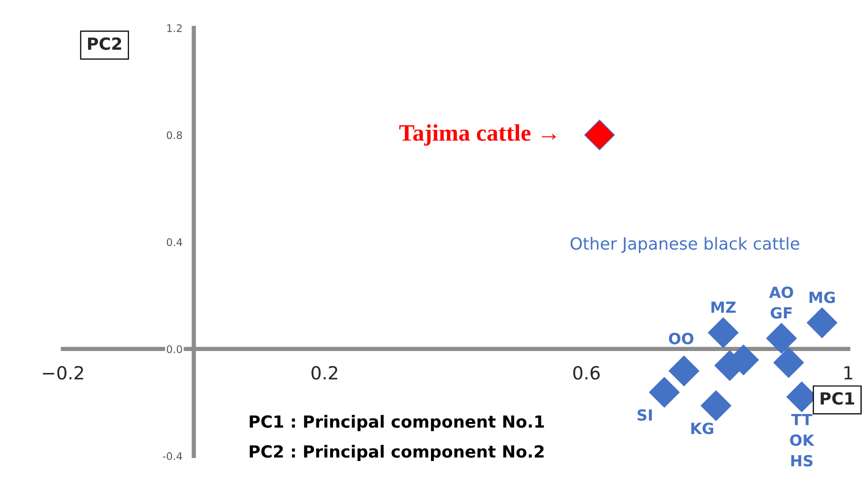 The width and height of the screenshot is (862, 483). Describe the element at coordinates (586, 373) in the screenshot. I see `x-tick-label: 0.6` at that location.